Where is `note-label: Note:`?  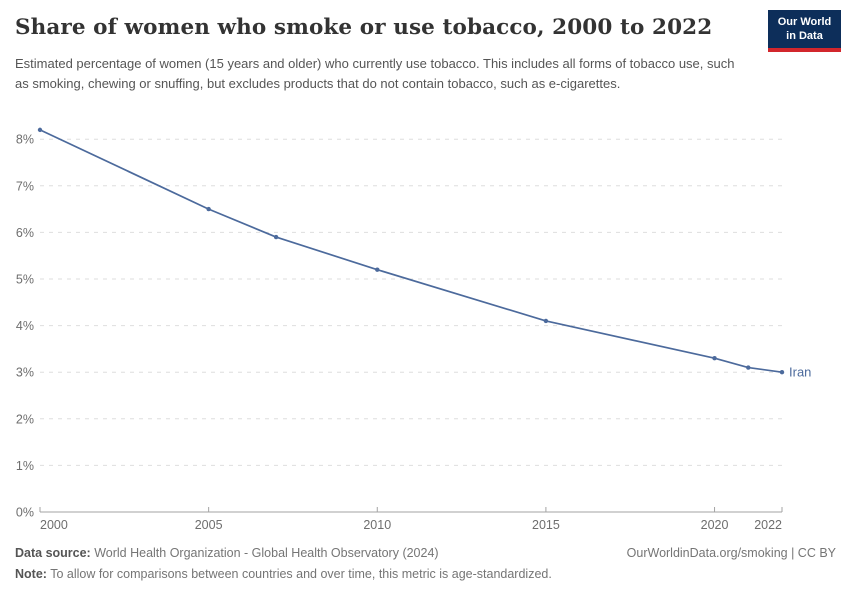
note-label: Note: is located at coordinates (31, 574).